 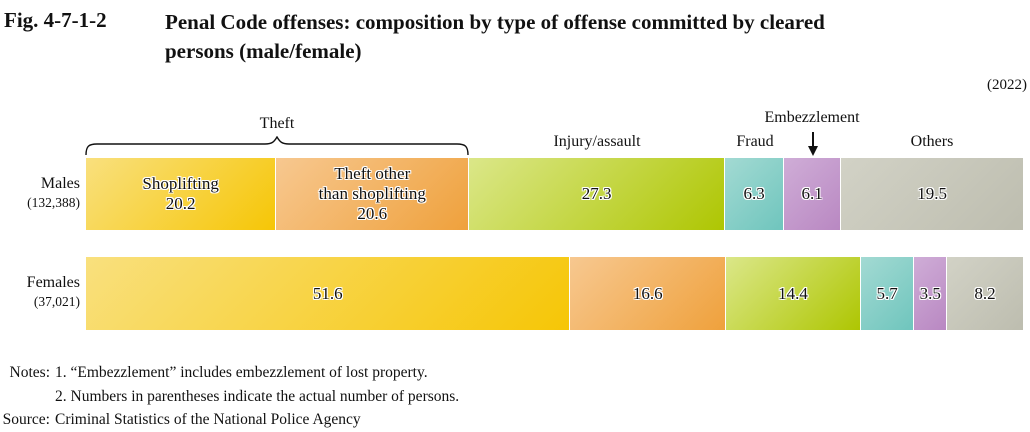 I want to click on row-count: (37,021), so click(x=56, y=301).